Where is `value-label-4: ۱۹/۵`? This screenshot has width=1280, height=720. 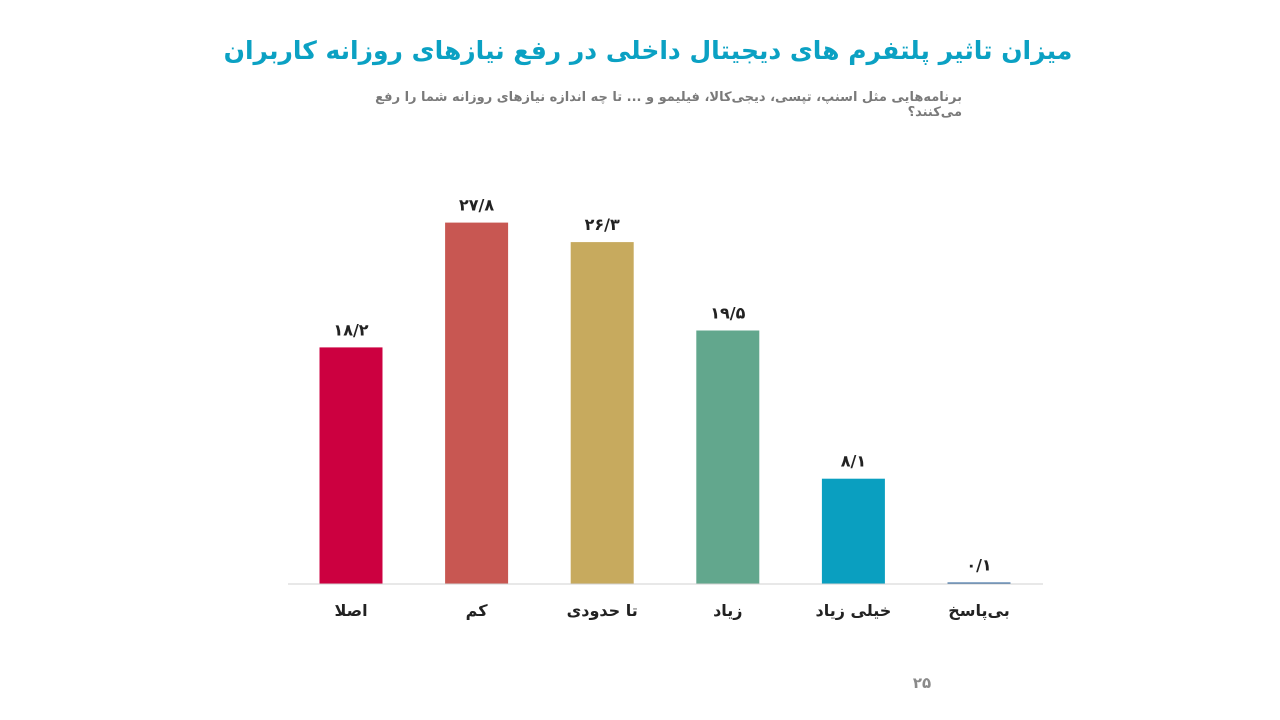 value-label-4: ۱۹/۵ is located at coordinates (727, 313).